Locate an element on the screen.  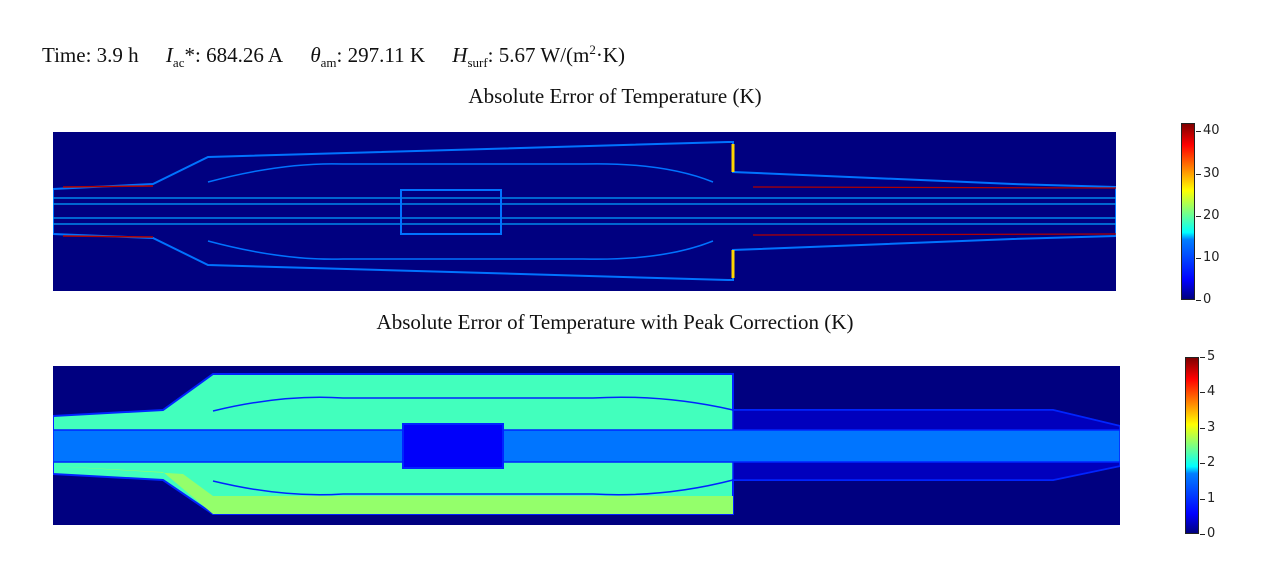
inner-conductor-channel is located at coordinates (586, 446).